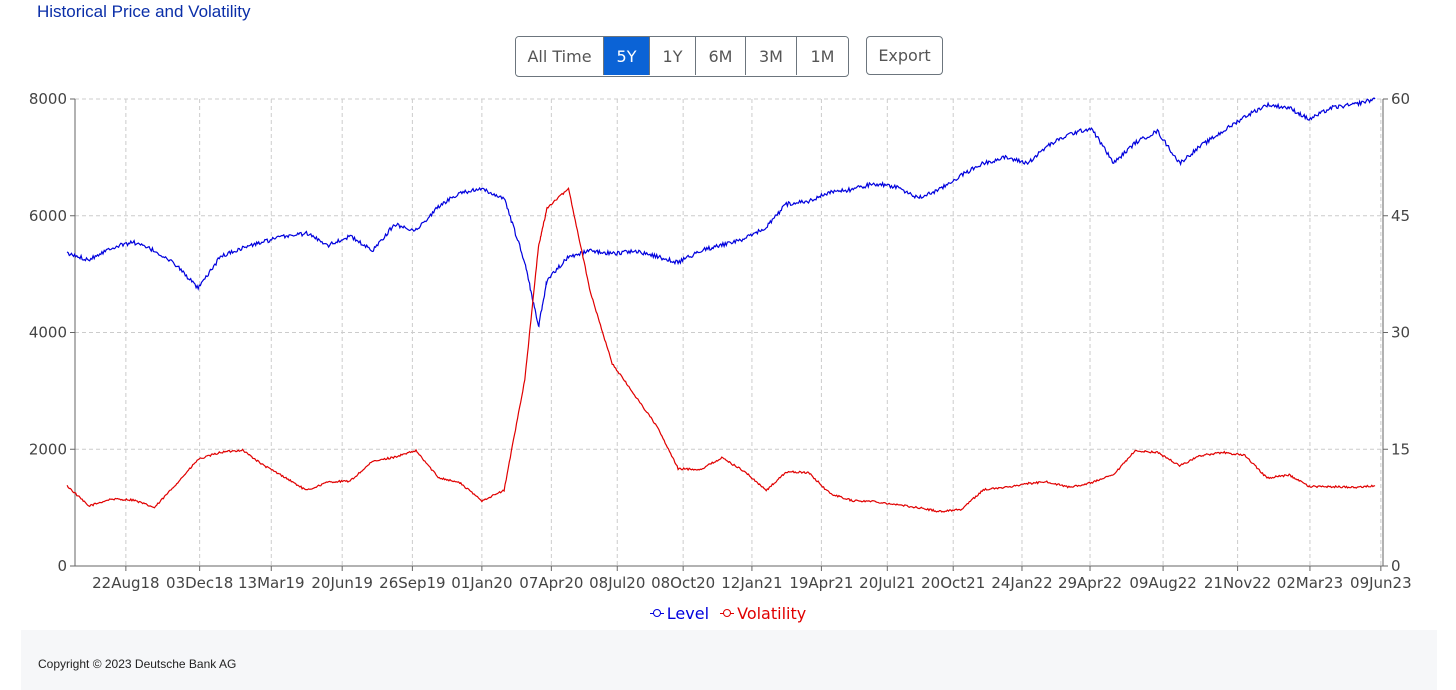  Describe the element at coordinates (673, 56) in the screenshot. I see `range-button-1y: 1Y` at that location.